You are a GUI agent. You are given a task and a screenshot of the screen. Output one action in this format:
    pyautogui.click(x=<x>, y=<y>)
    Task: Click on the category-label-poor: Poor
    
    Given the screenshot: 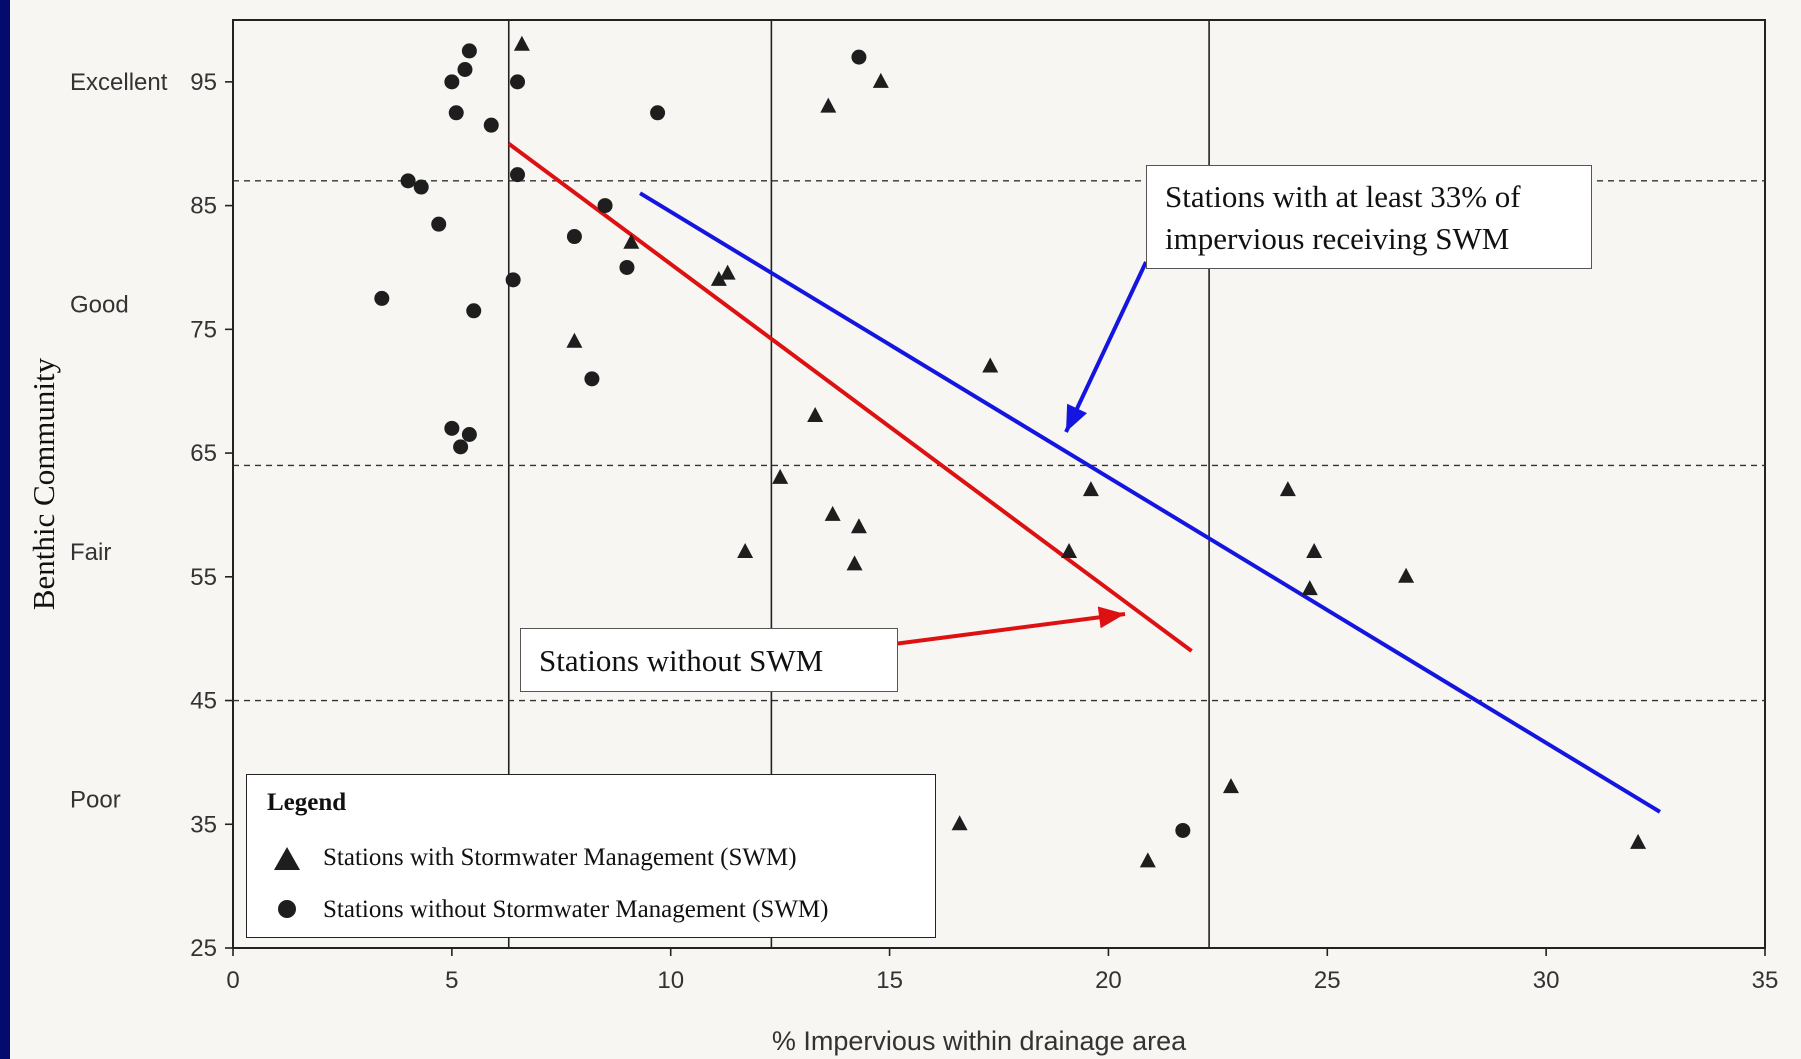 What is the action you would take?
    pyautogui.click(x=95, y=800)
    